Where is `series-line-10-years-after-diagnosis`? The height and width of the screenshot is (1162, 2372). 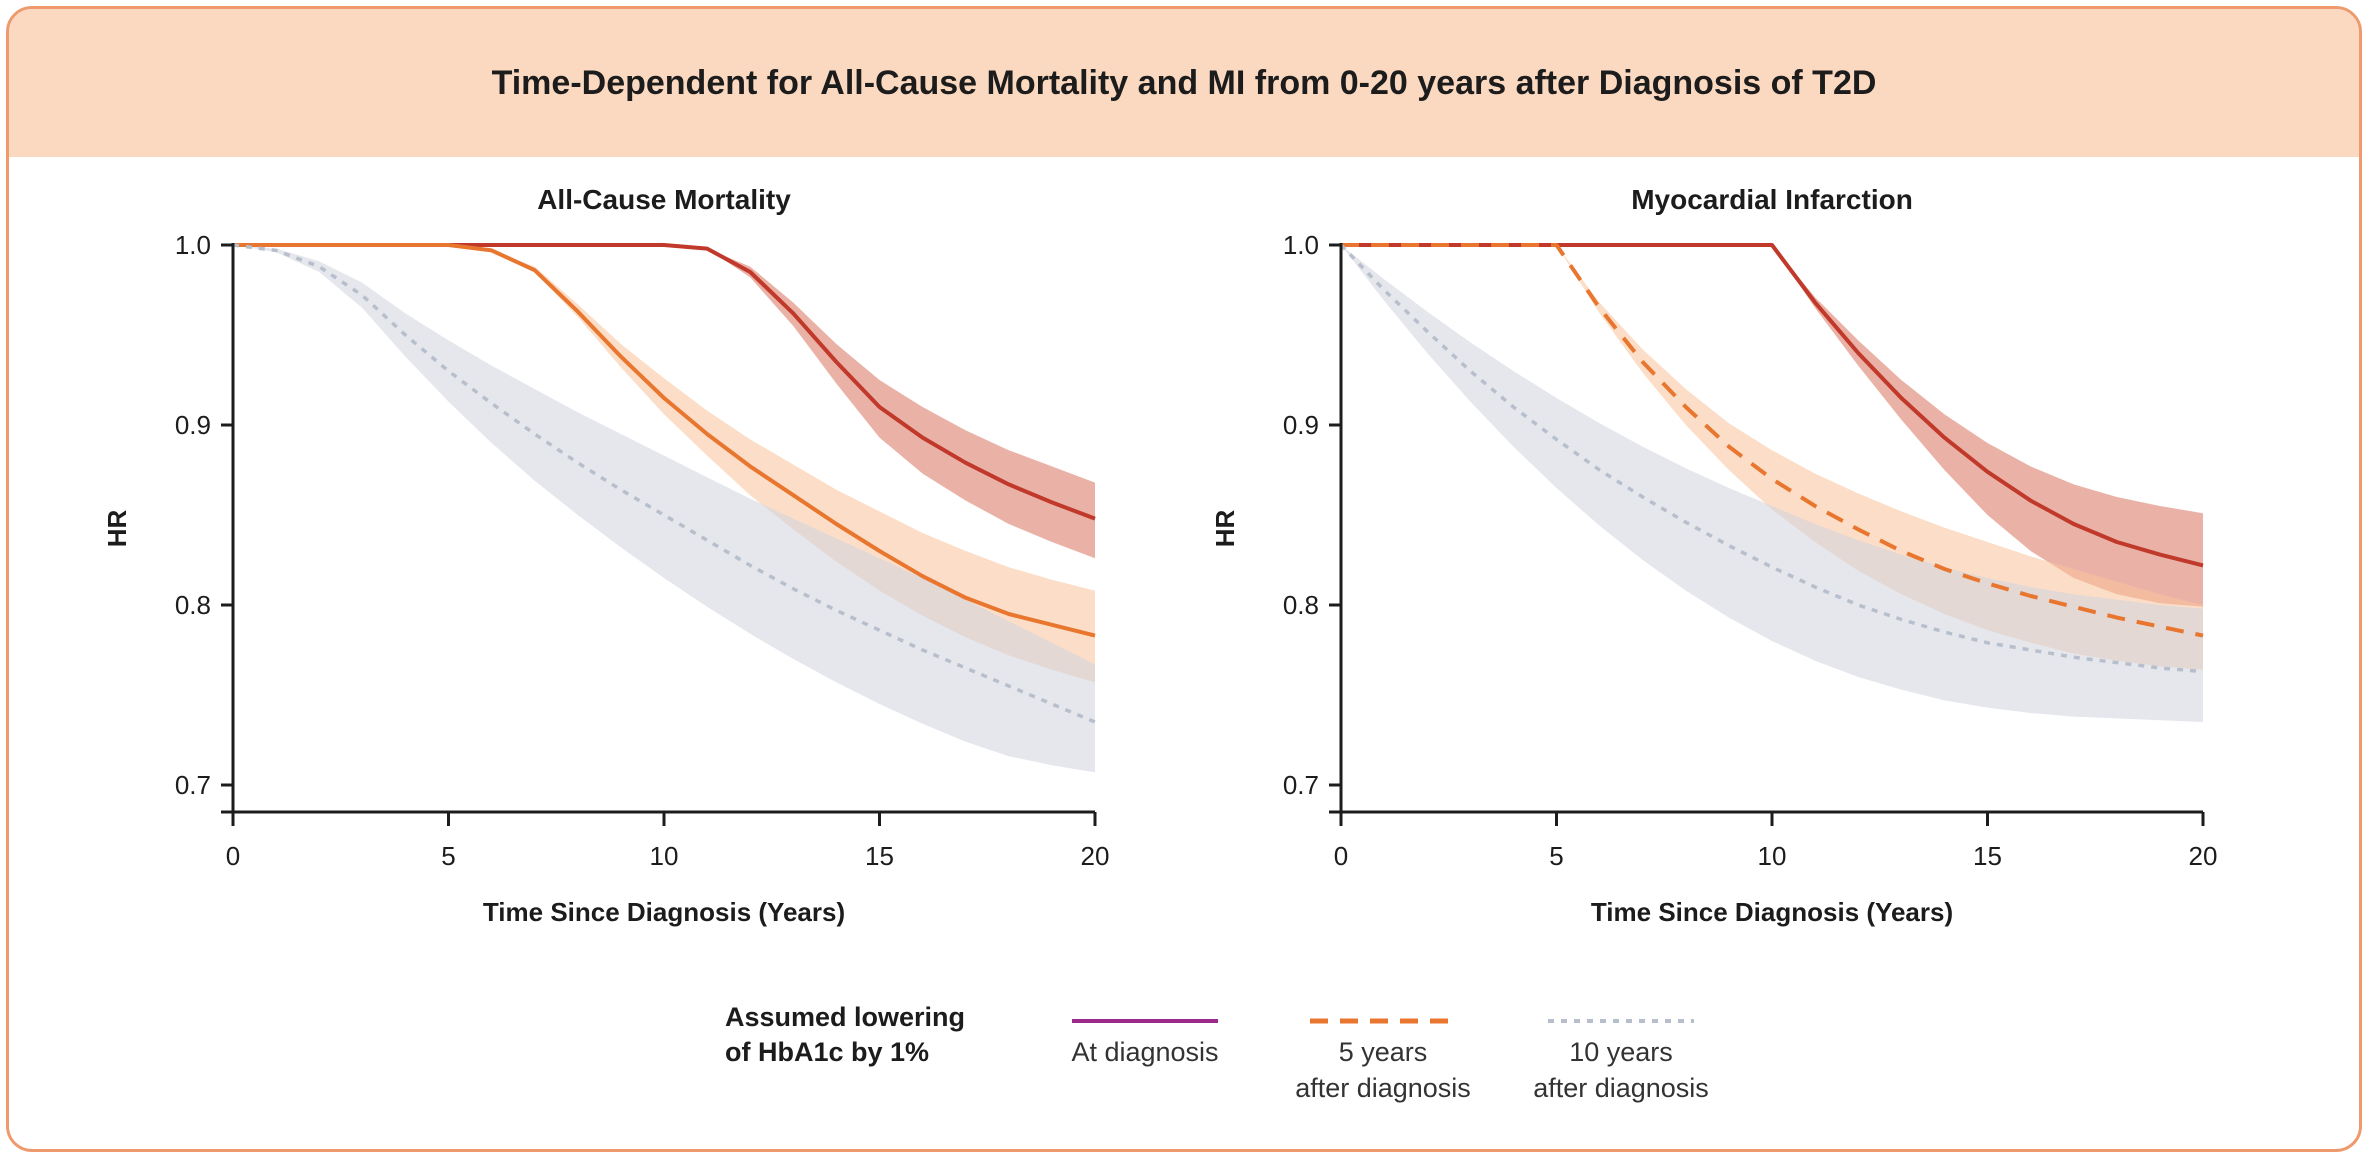 series-line-10-years-after-diagnosis is located at coordinates (1771, 458).